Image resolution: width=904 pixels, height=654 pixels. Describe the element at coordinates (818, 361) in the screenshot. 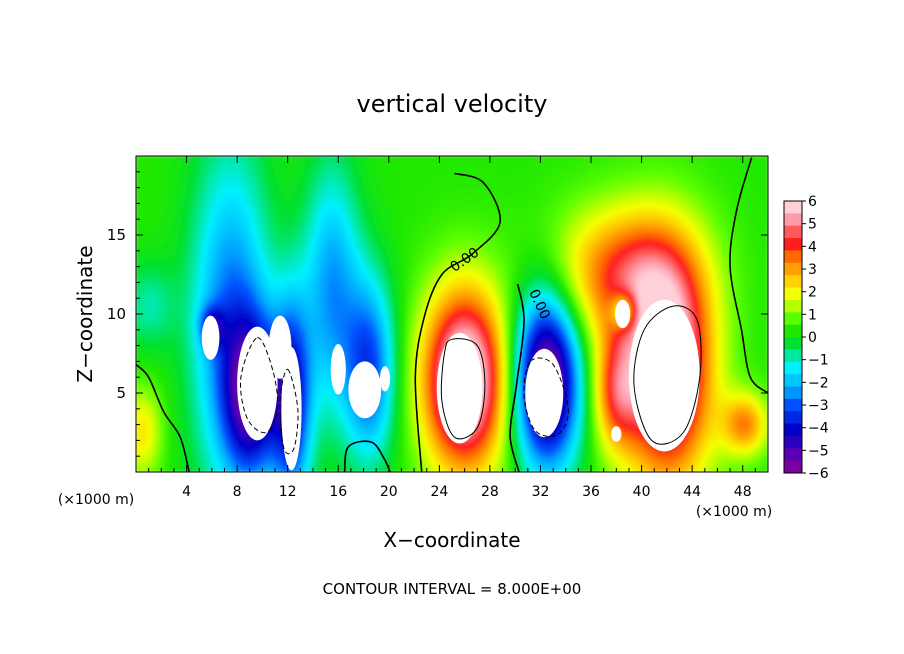

I see `colorbar-label: −1` at that location.